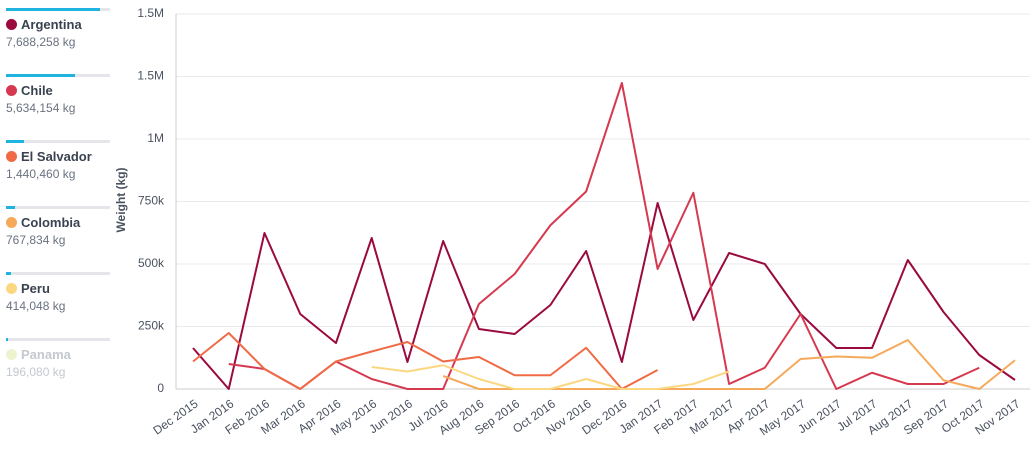 The height and width of the screenshot is (465, 1033). I want to click on legend-total: 196,080 kg, so click(36, 372).